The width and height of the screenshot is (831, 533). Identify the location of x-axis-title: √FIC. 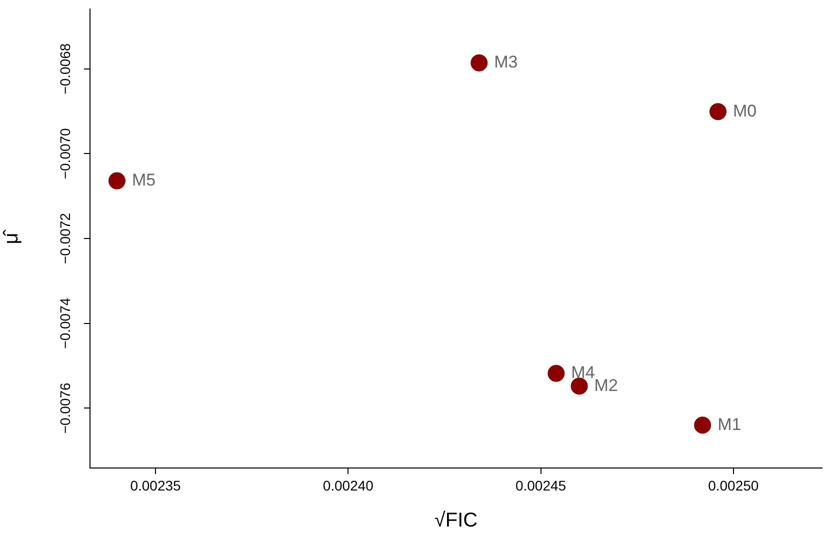
(456, 521).